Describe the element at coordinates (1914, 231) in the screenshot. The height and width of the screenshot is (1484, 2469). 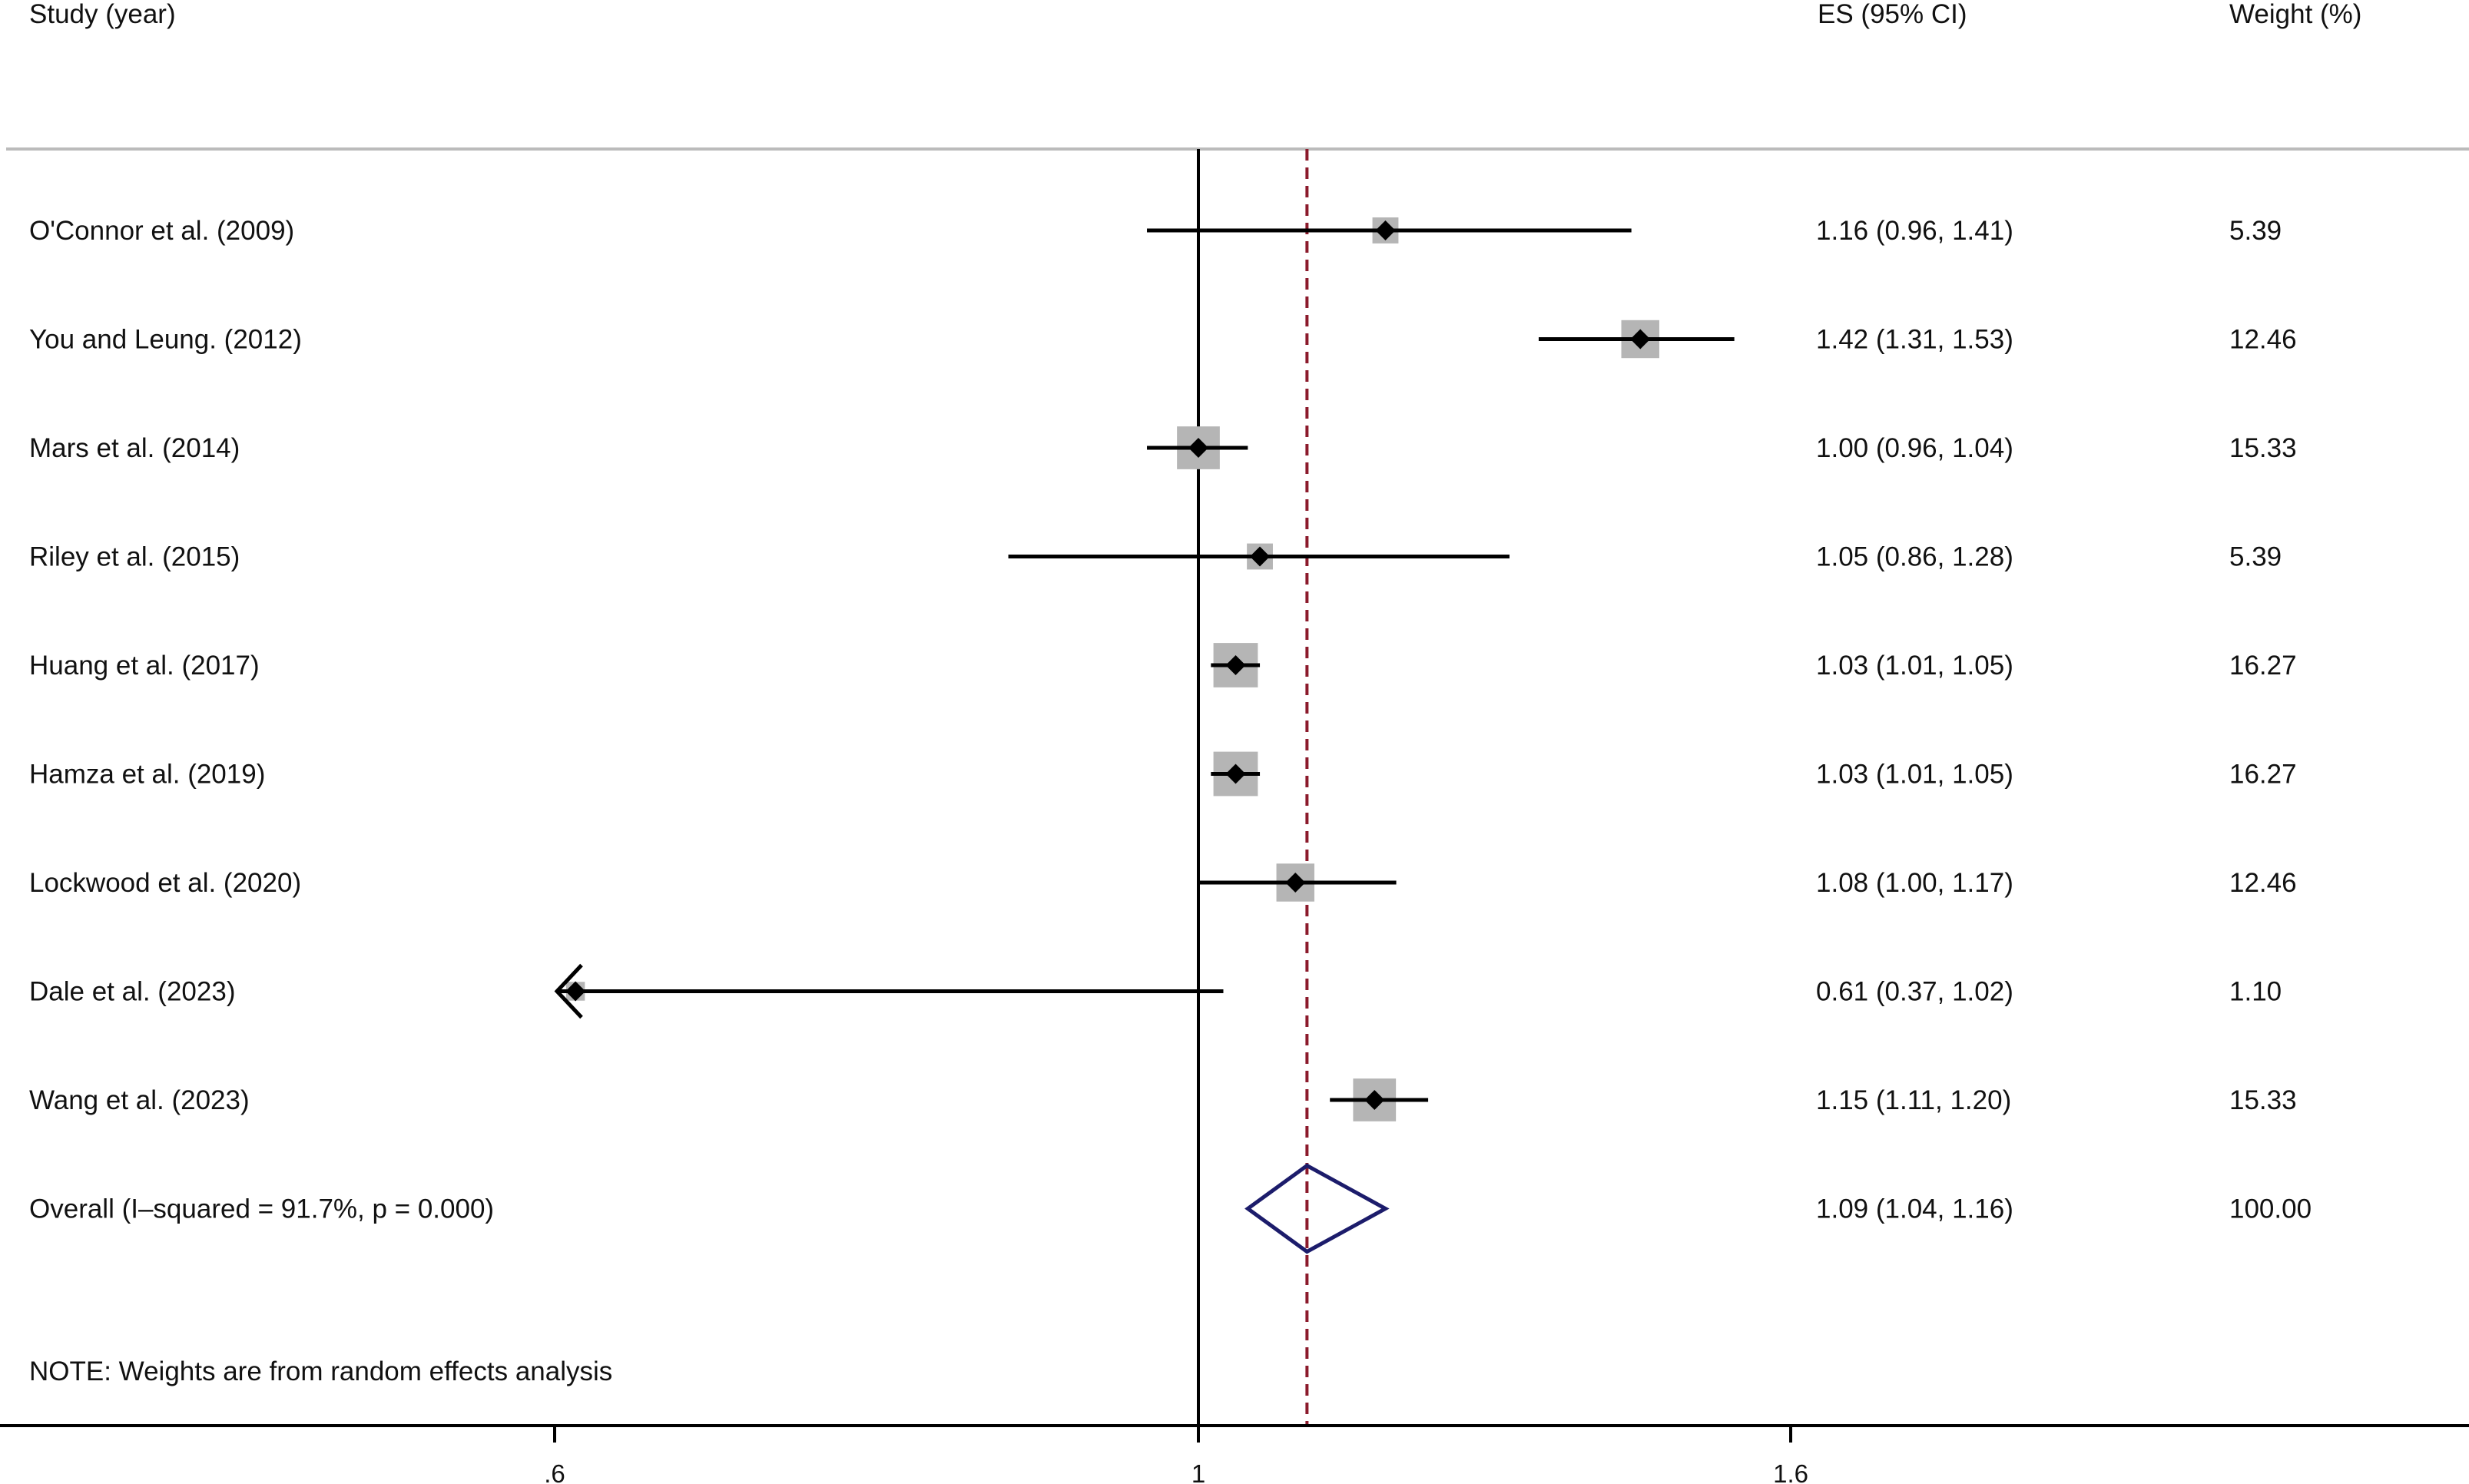
I see `es-text: 1.16 (0.96, 1.41)` at that location.